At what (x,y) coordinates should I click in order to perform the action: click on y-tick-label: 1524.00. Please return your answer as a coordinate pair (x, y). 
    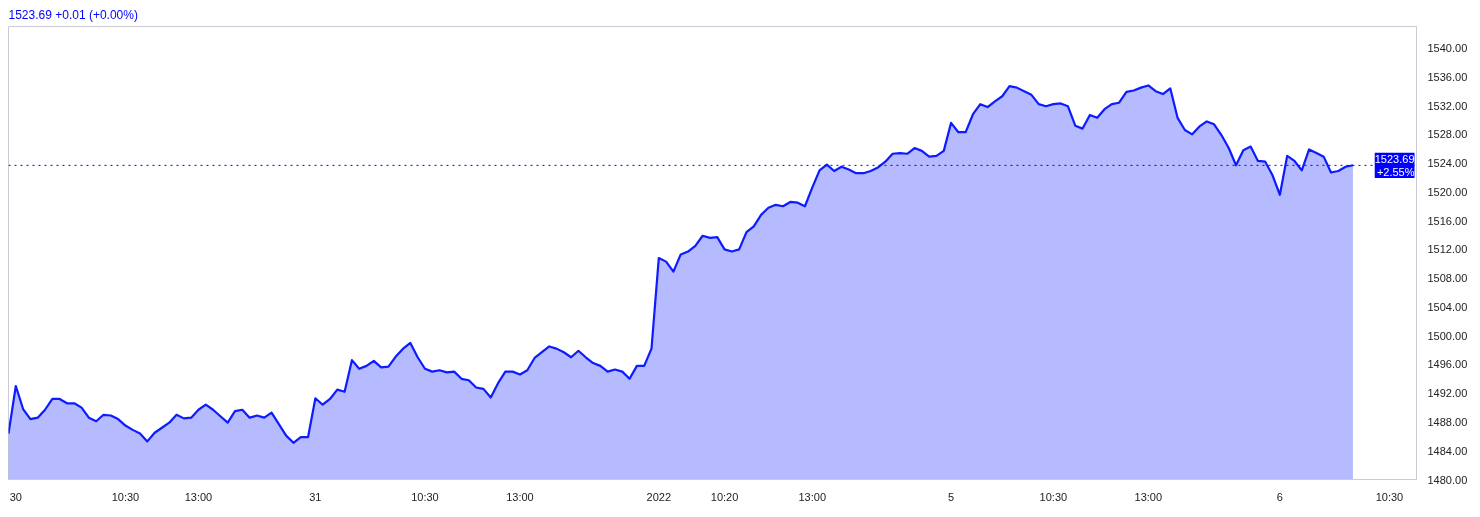
    Looking at the image, I should click on (1447, 163).